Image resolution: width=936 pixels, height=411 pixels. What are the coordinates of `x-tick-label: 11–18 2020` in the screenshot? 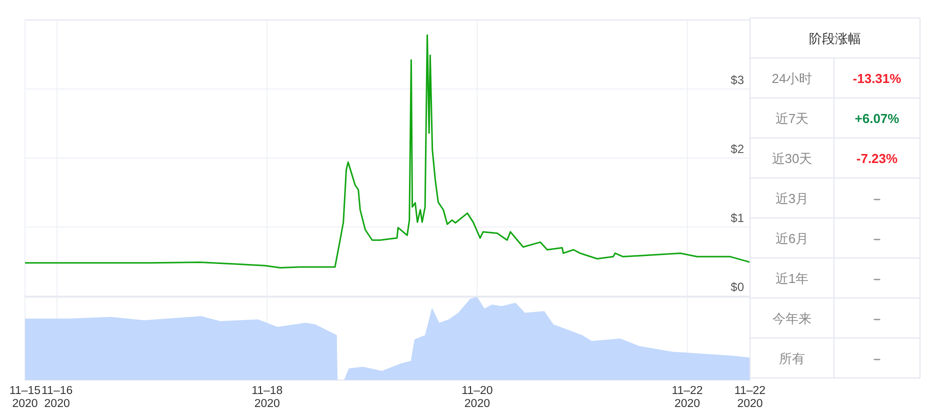 It's located at (267, 397).